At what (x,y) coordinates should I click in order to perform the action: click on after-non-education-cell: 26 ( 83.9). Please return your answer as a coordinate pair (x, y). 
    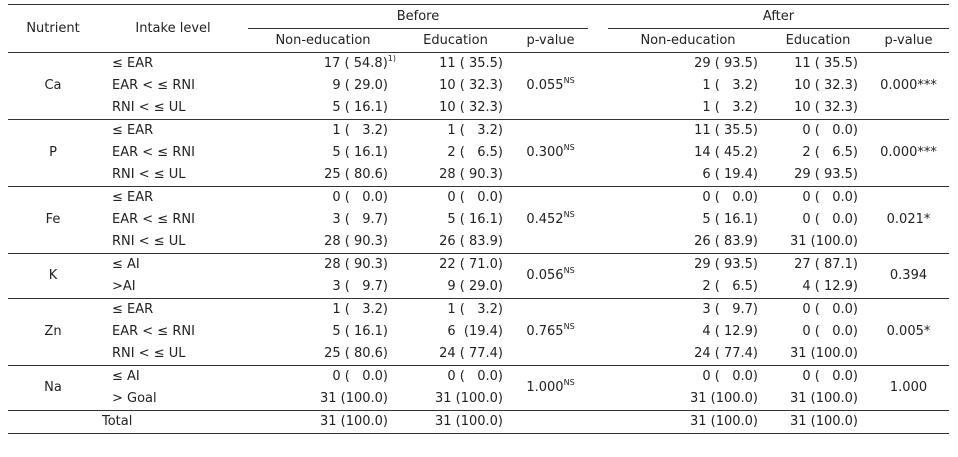
    Looking at the image, I should click on (688, 242).